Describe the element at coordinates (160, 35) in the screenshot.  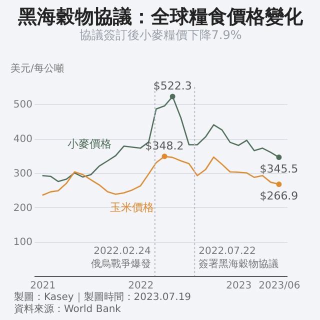
I see `chart-subtitle: 協議簽訂後小麥糧價下降7.9%` at that location.